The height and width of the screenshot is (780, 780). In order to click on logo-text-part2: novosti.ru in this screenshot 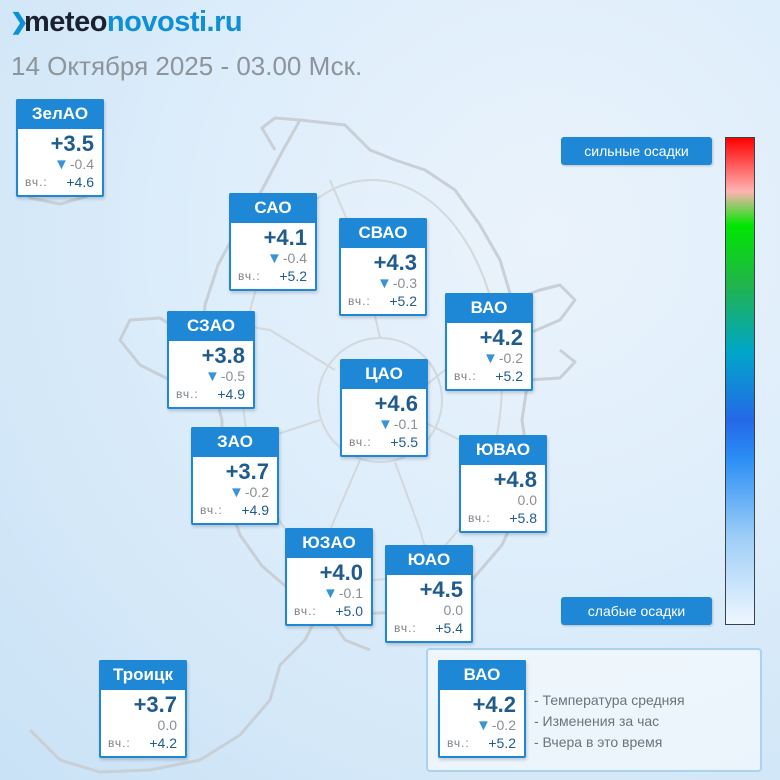, I will do `click(174, 22)`.